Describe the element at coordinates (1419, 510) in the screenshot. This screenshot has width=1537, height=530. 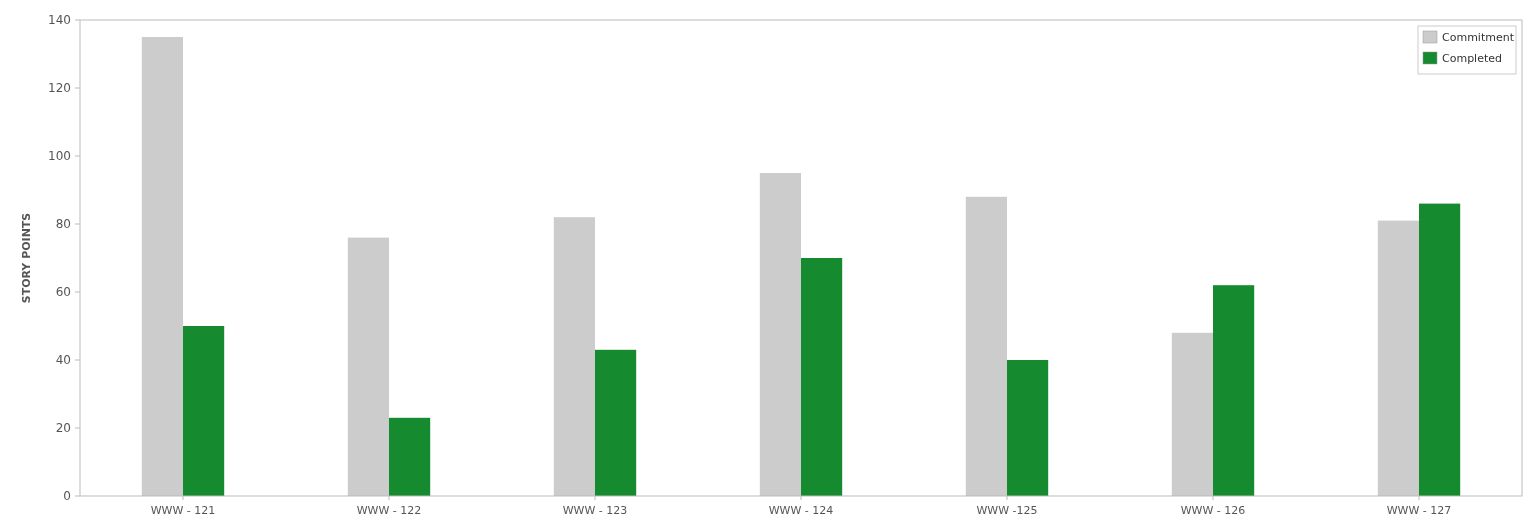
I see `x-tick-label: WWW - 127` at that location.